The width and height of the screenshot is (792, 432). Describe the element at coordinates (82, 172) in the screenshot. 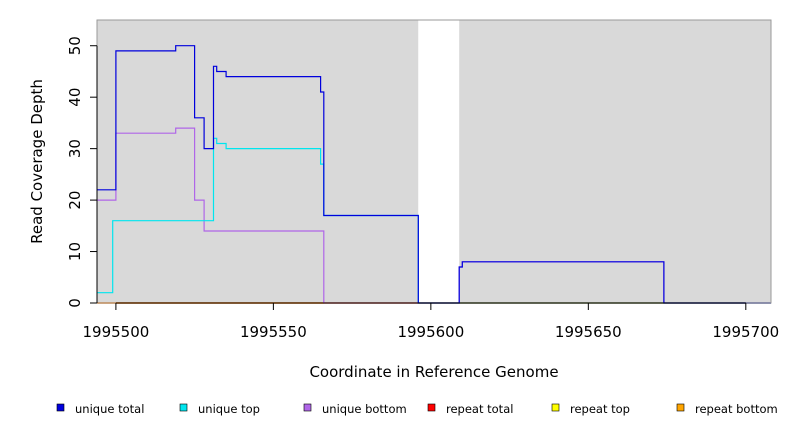

I see `y-axis: 0 10 20 30 40 50` at that location.